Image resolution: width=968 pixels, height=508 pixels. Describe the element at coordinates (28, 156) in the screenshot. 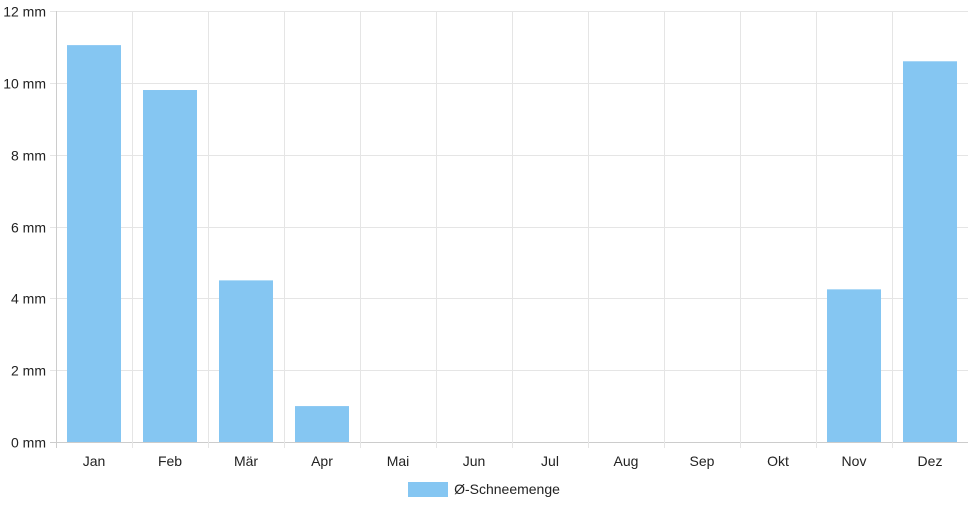

I see `y-tick-label: 8 mm` at that location.